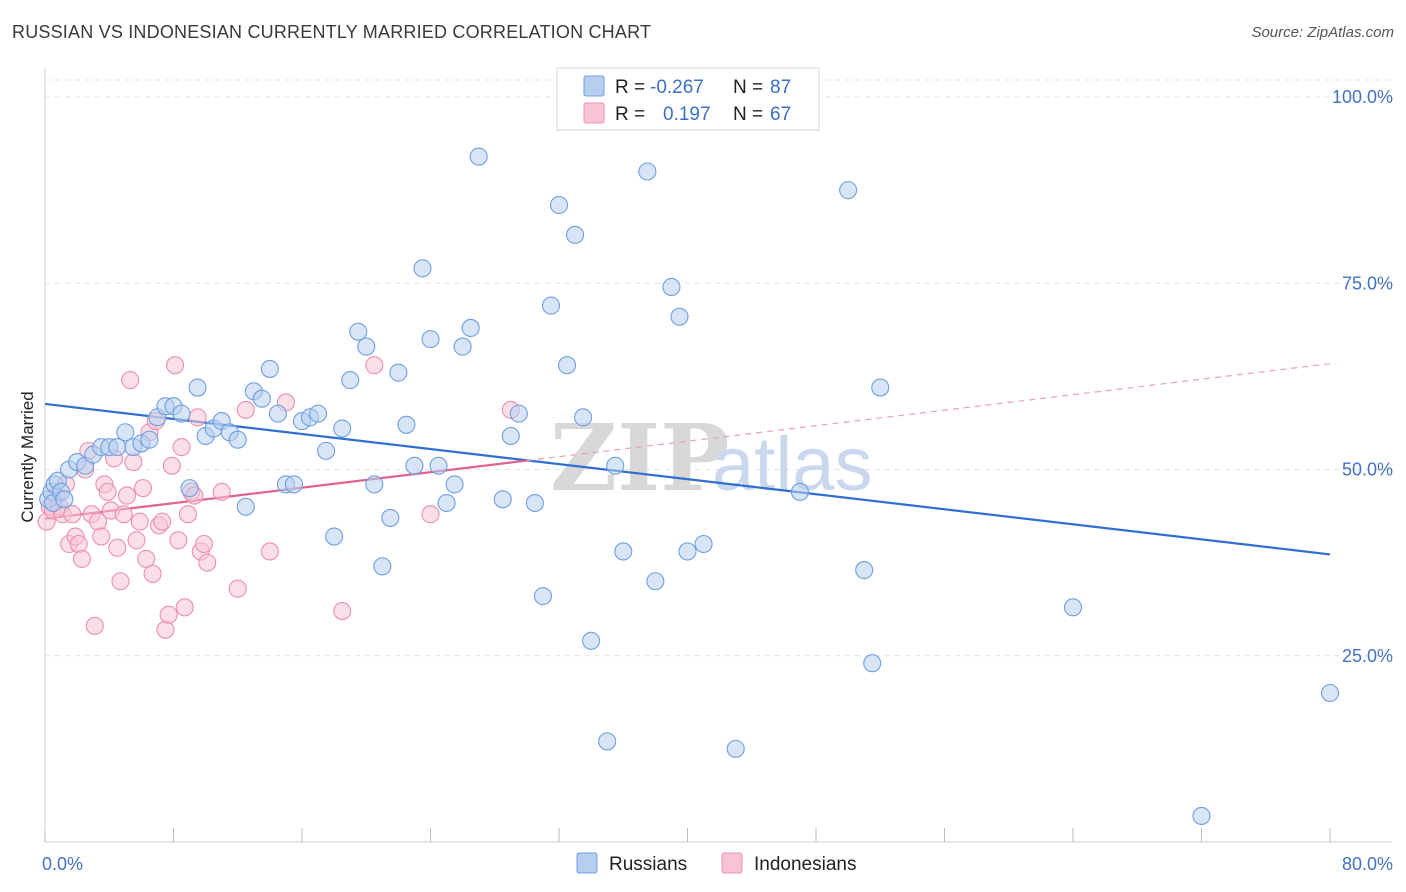 The width and height of the screenshot is (1406, 892). What do you see at coordinates (1367, 864) in the screenshot?
I see `x-tick-label: 80.0%` at bounding box center [1367, 864].